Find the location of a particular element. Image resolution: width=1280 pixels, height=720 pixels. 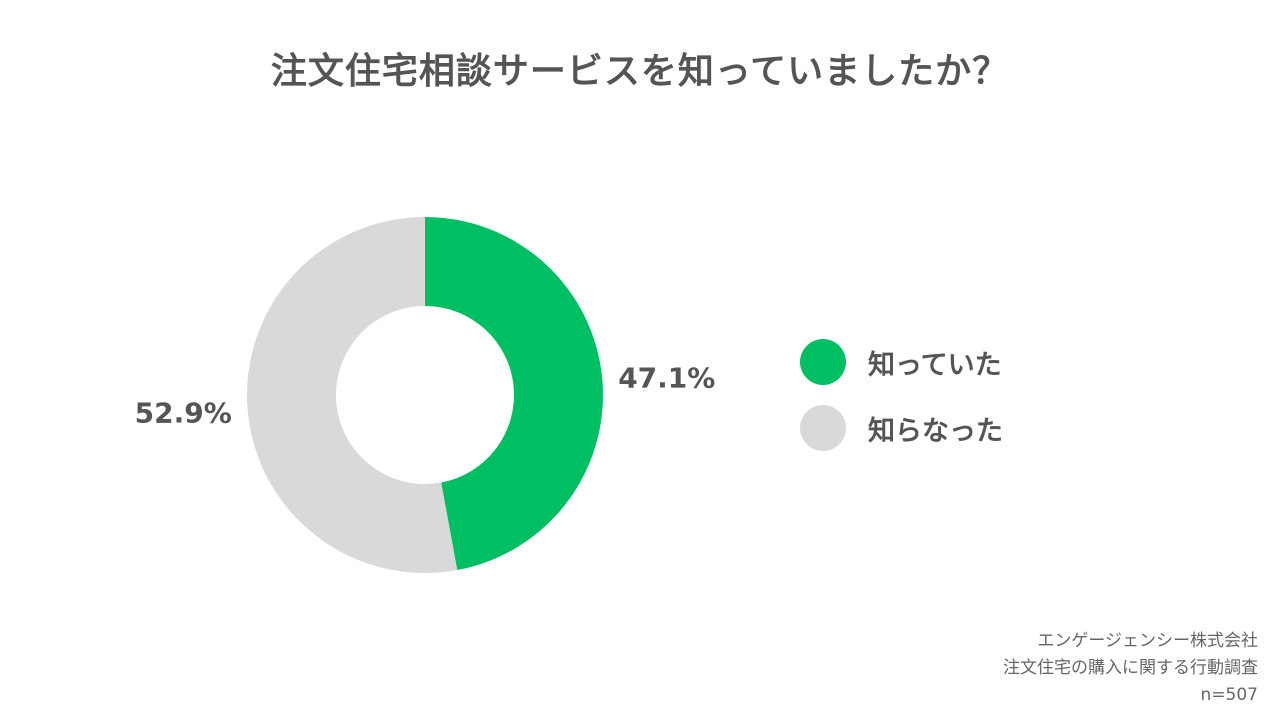

legend: 知っていた 知らなった is located at coordinates (901, 404).